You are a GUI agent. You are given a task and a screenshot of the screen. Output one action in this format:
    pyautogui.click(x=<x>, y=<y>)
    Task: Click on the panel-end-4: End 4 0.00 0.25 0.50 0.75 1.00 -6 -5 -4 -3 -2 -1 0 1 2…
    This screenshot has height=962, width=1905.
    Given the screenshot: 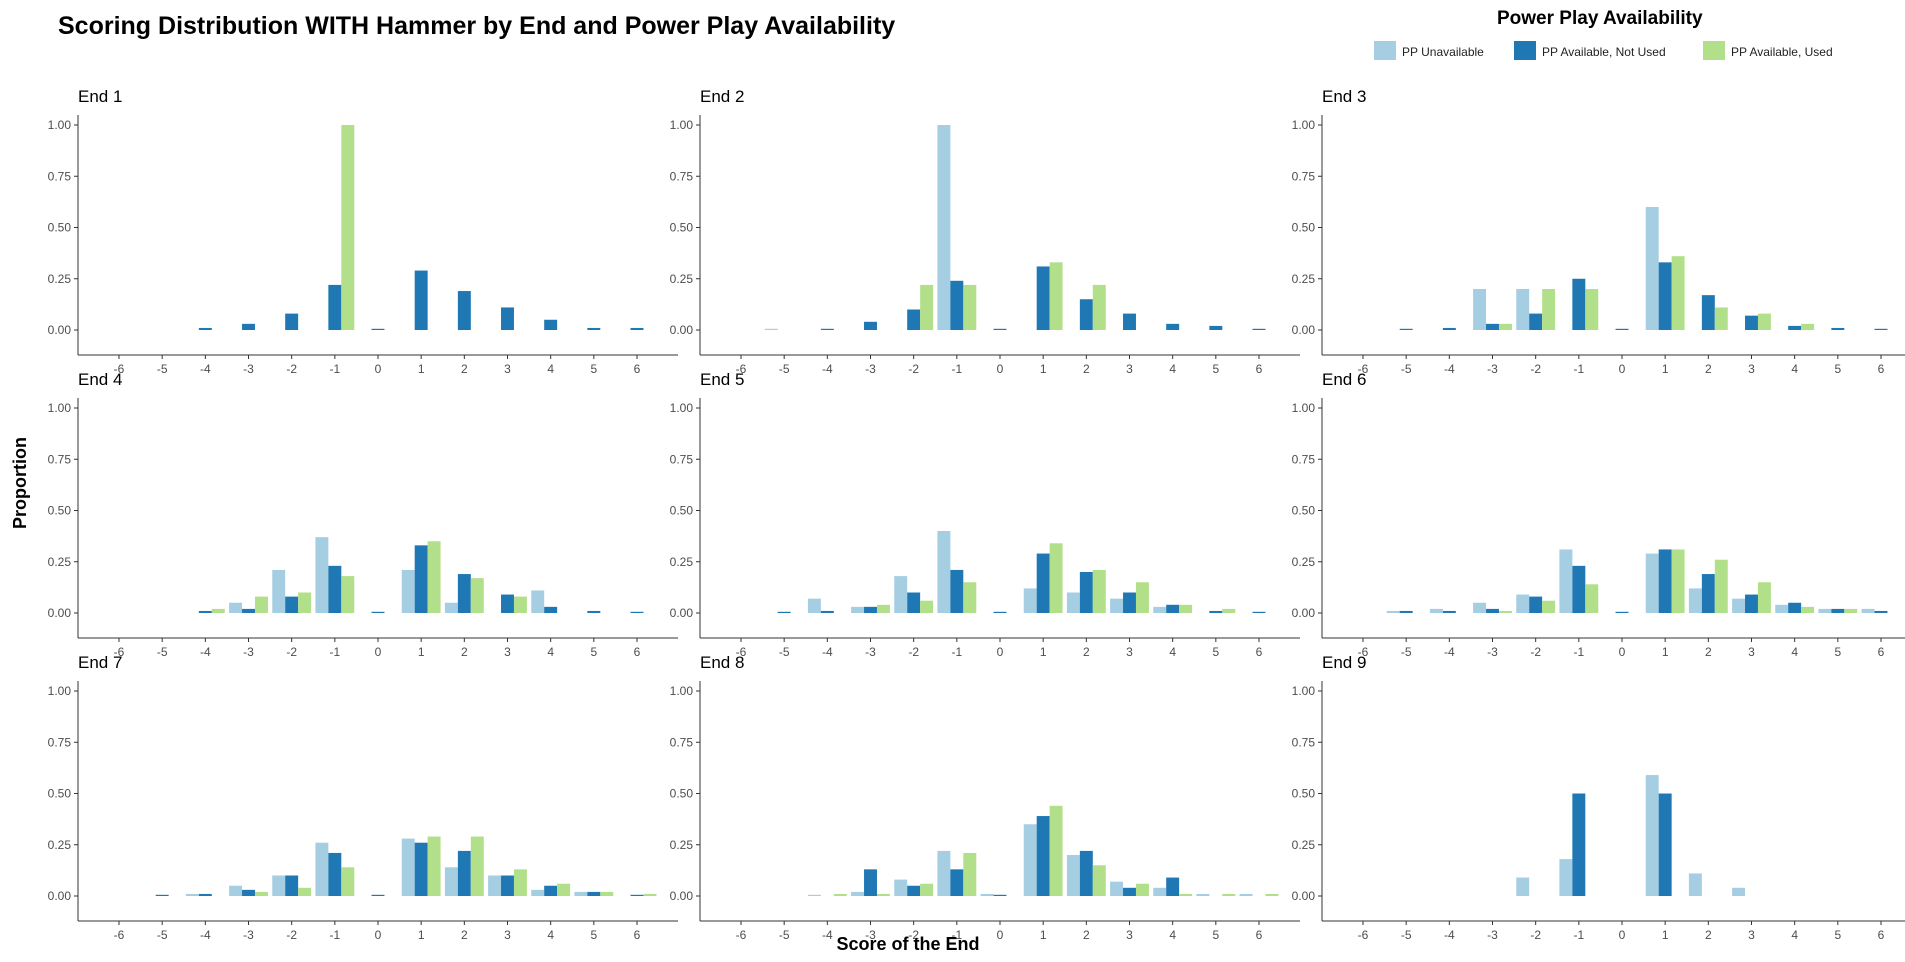 What is the action you would take?
    pyautogui.click(x=363, y=514)
    